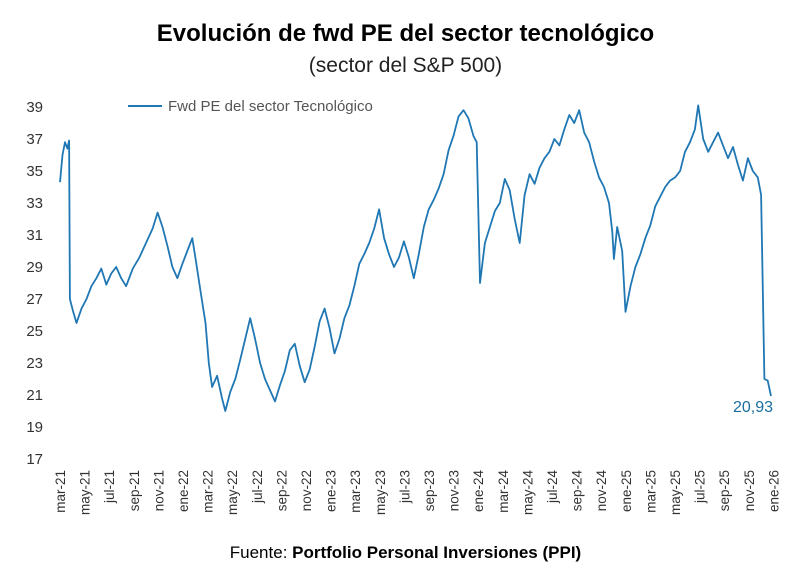 This screenshot has width=811, height=569. I want to click on y-tick-label: 17, so click(34, 459).